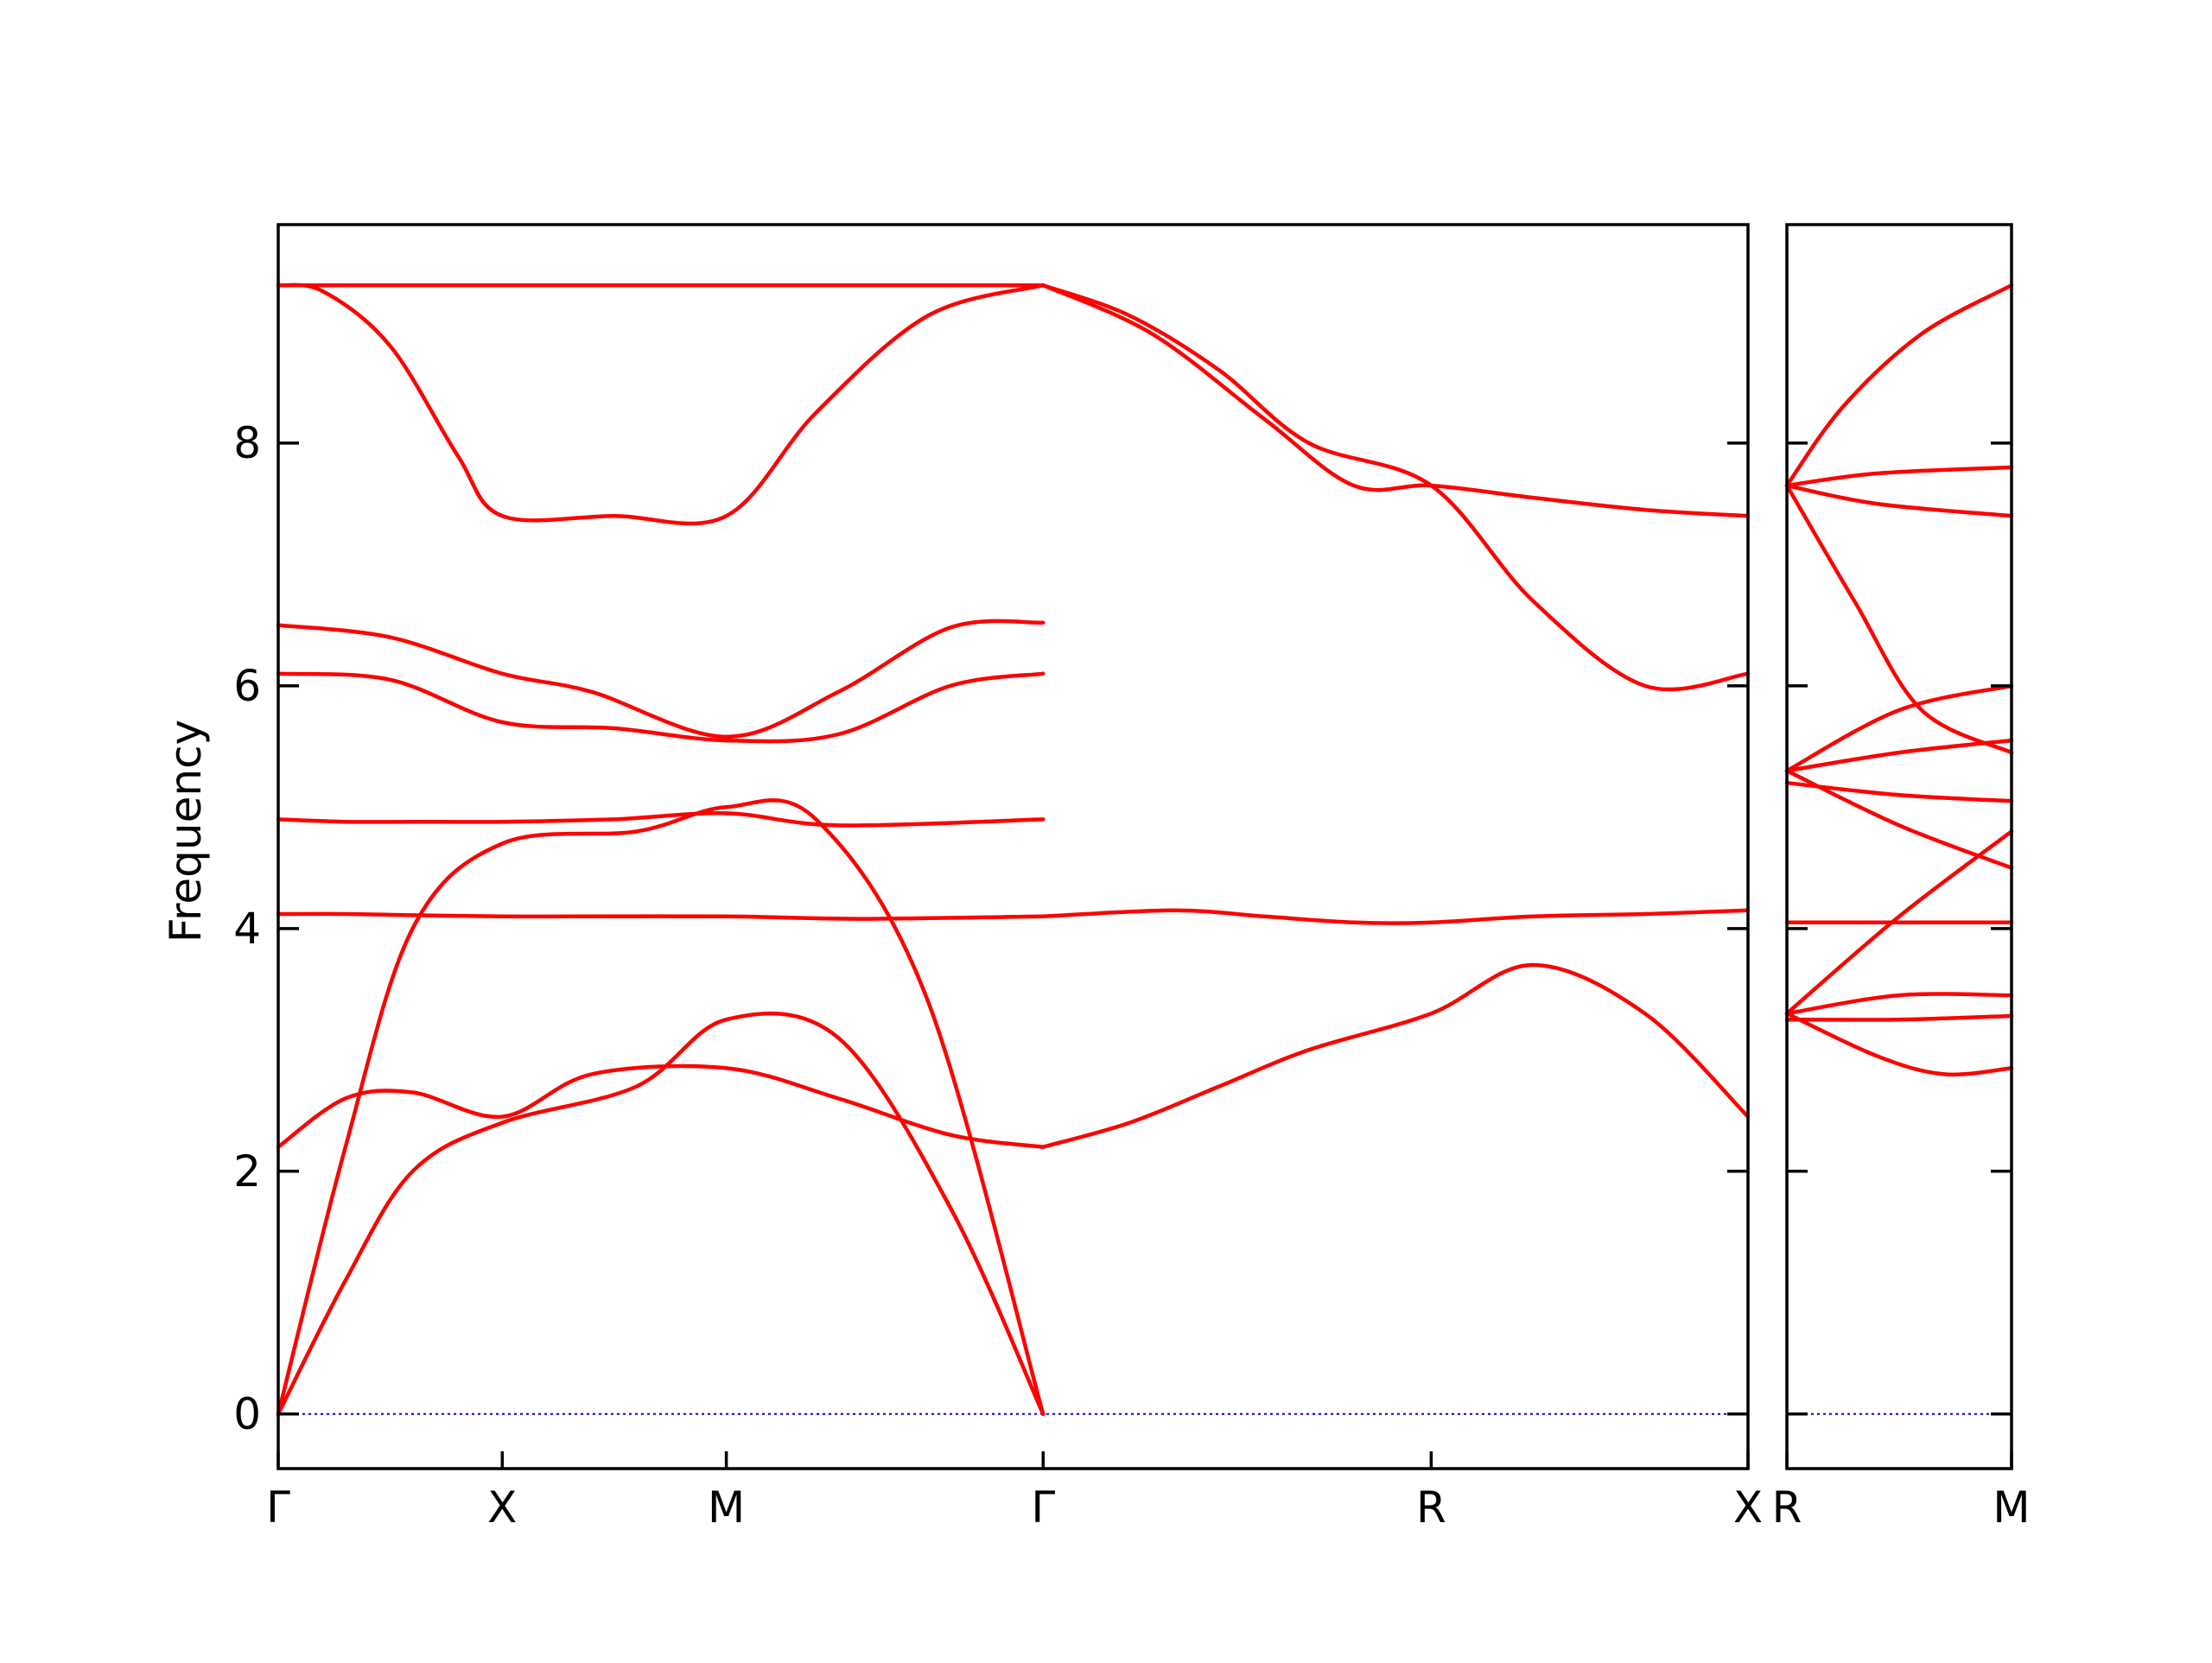 The width and height of the screenshot is (2212, 1663). What do you see at coordinates (247, 443) in the screenshot?
I see `y-tick-label: 8` at bounding box center [247, 443].